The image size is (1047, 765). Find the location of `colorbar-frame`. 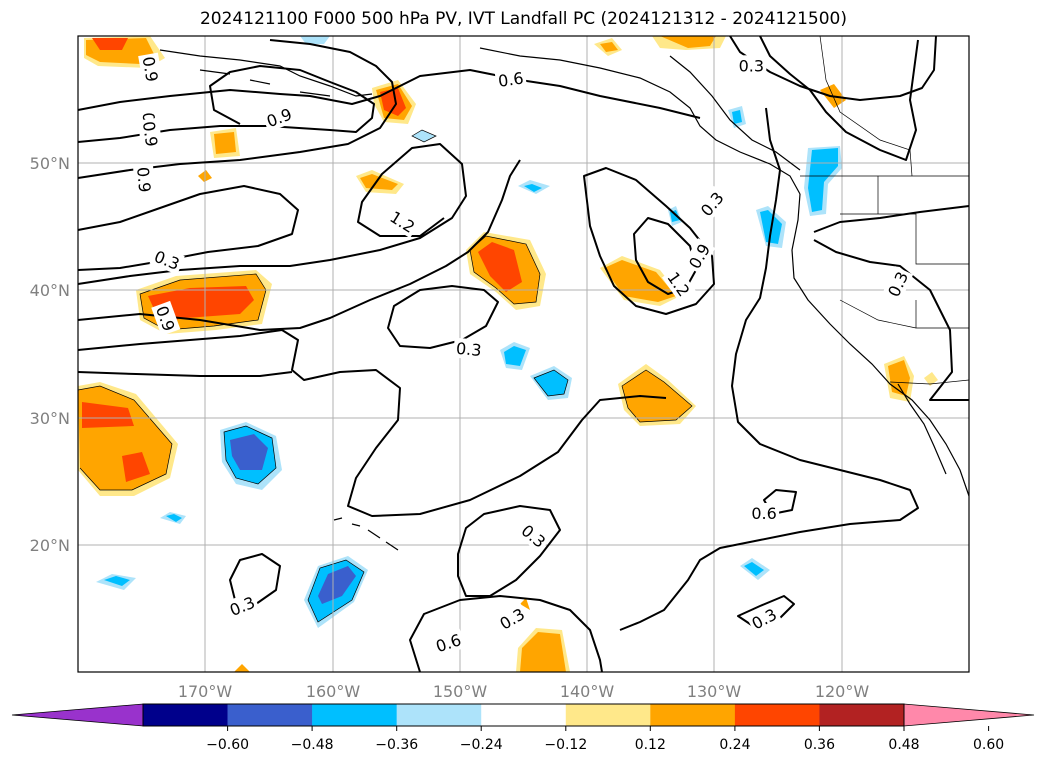

colorbar-frame is located at coordinates (523, 715).